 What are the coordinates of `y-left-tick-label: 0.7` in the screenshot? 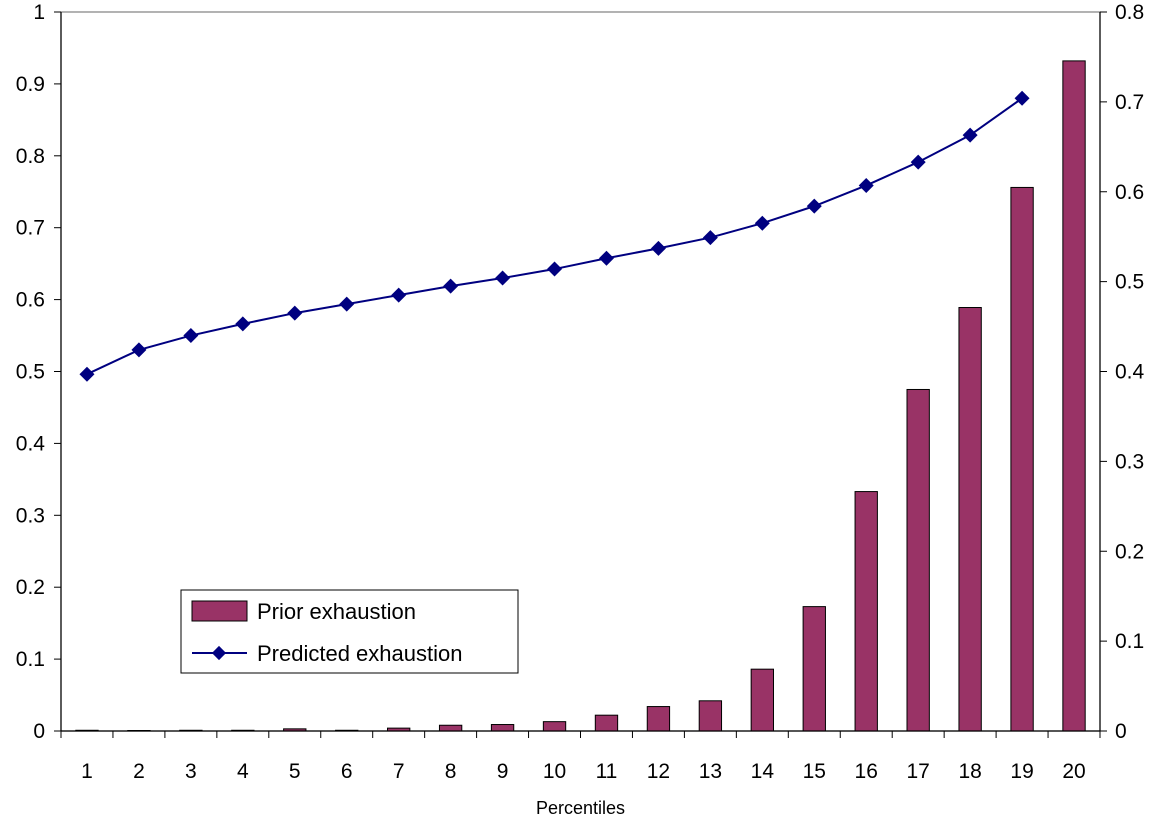 It's located at (30, 228).